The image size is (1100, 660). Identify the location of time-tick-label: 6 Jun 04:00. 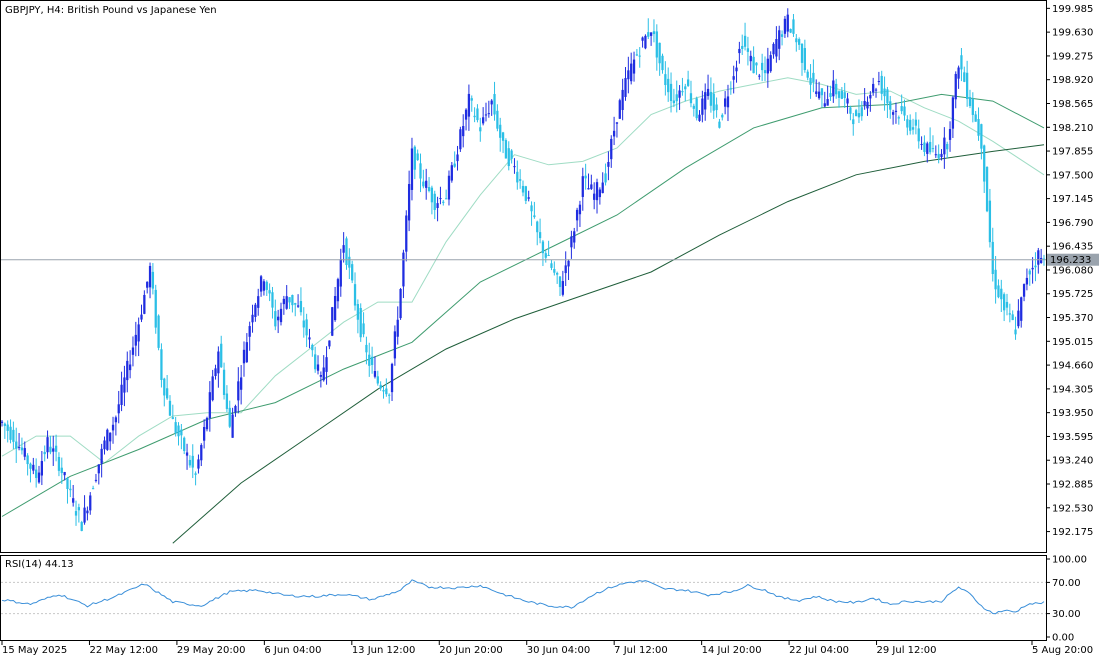
(292, 650).